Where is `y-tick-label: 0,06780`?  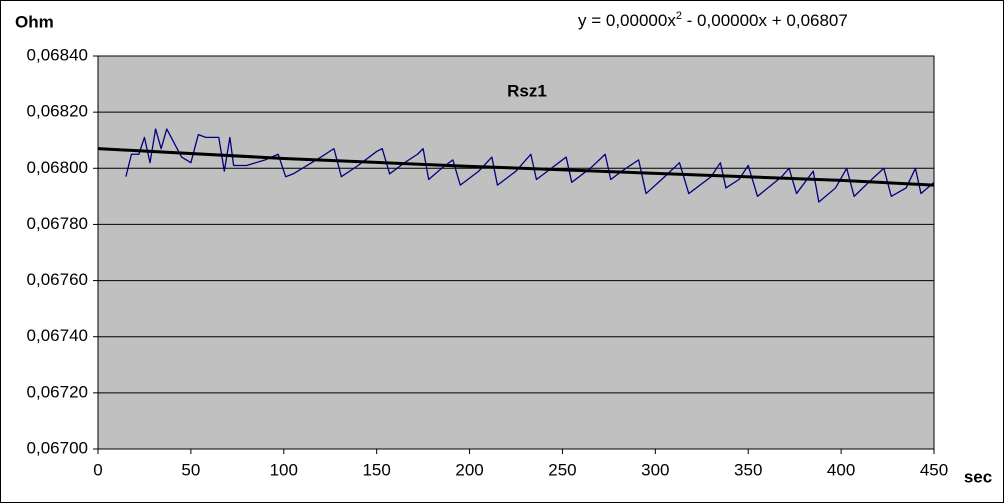
y-tick-label: 0,06780 is located at coordinates (57, 223).